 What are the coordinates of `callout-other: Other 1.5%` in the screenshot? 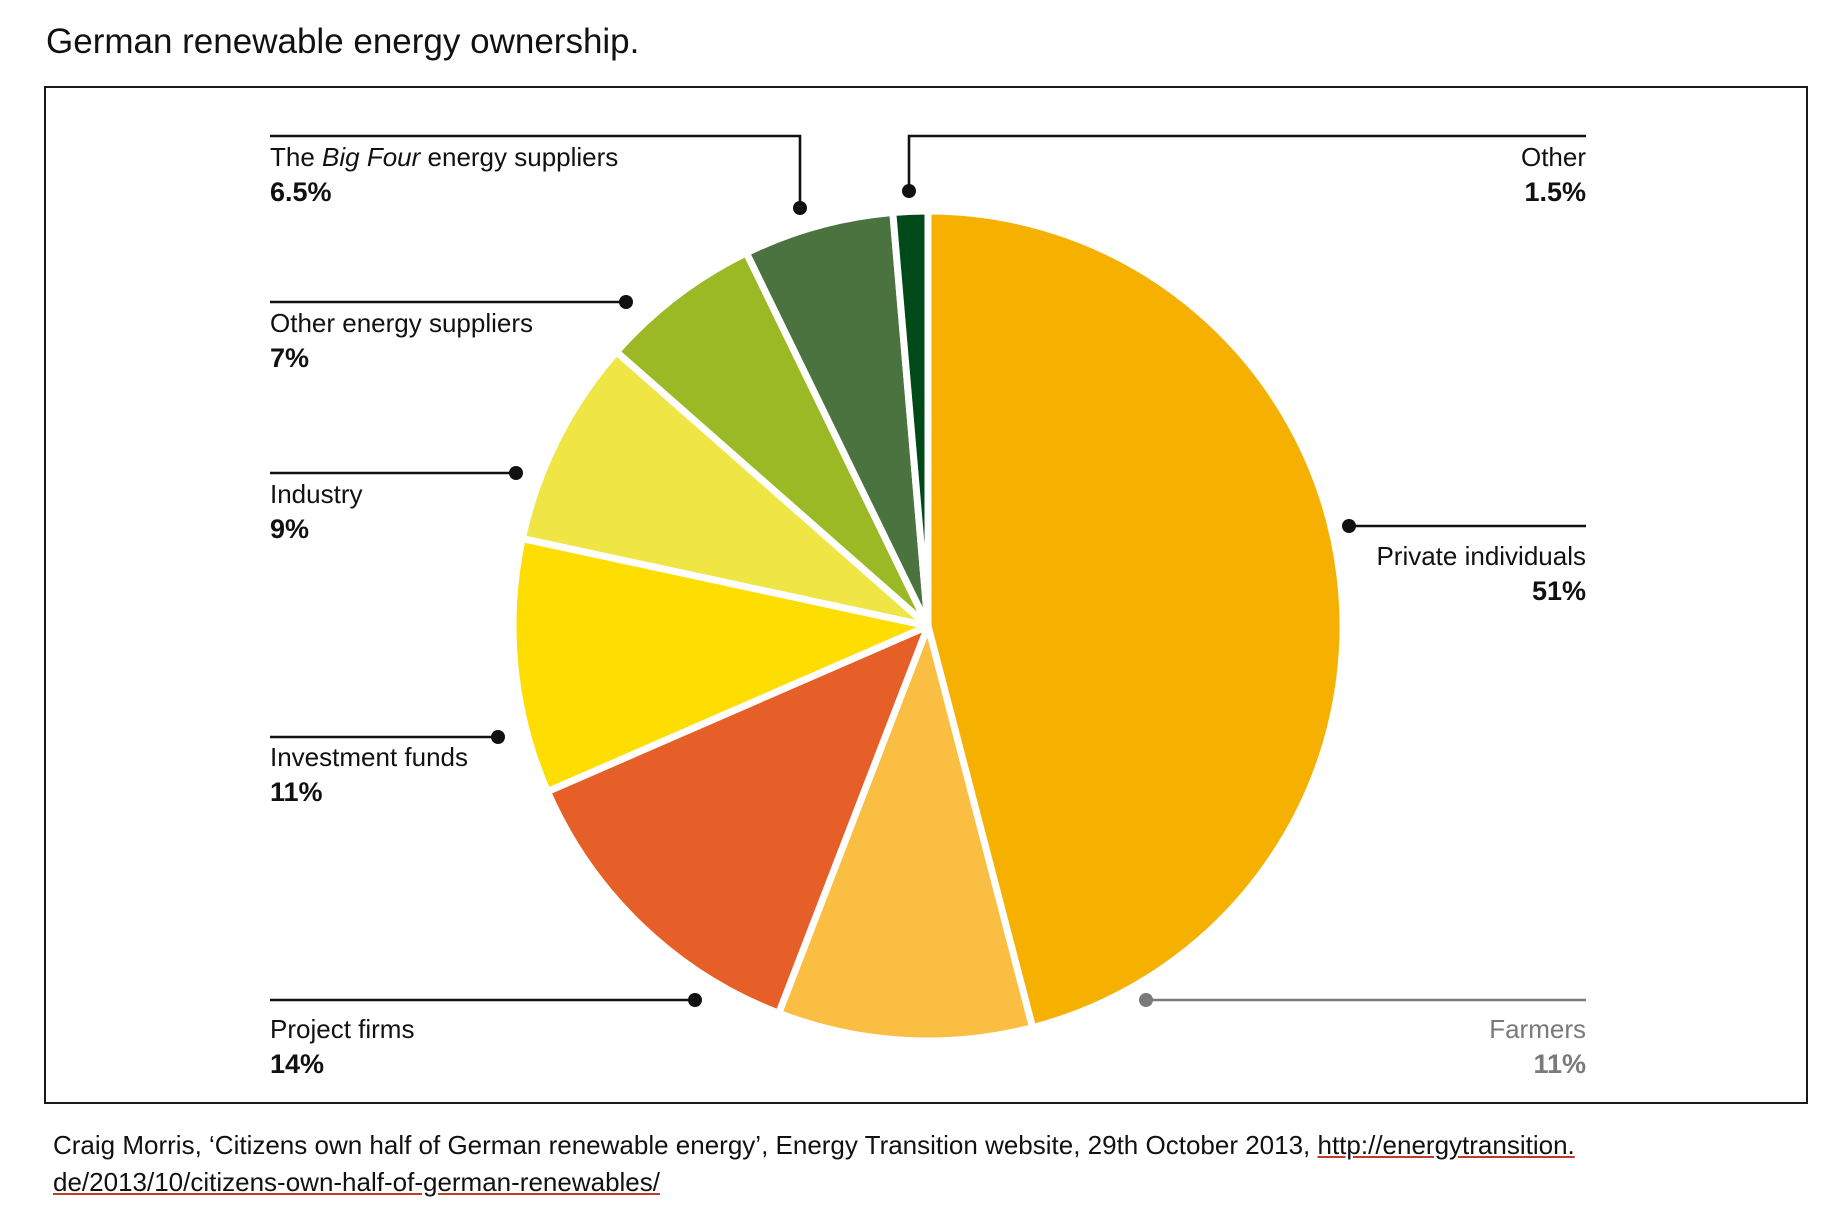 It's located at (1244, 170).